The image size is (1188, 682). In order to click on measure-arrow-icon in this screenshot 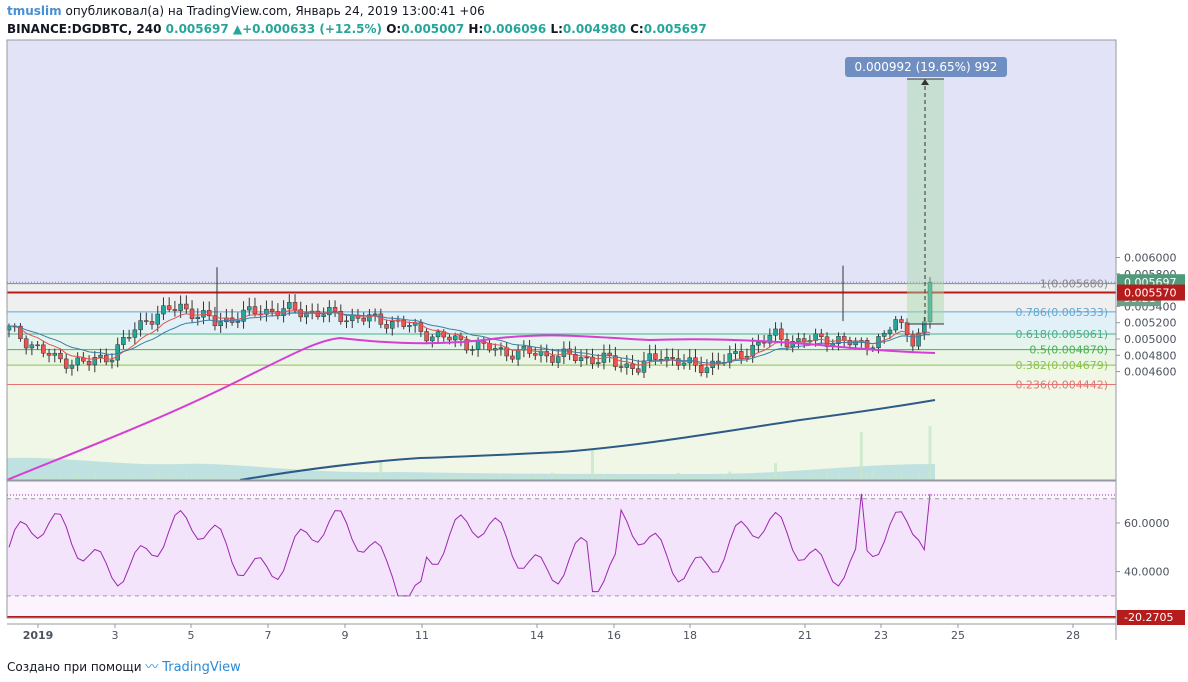, I will do `click(925, 82)`.